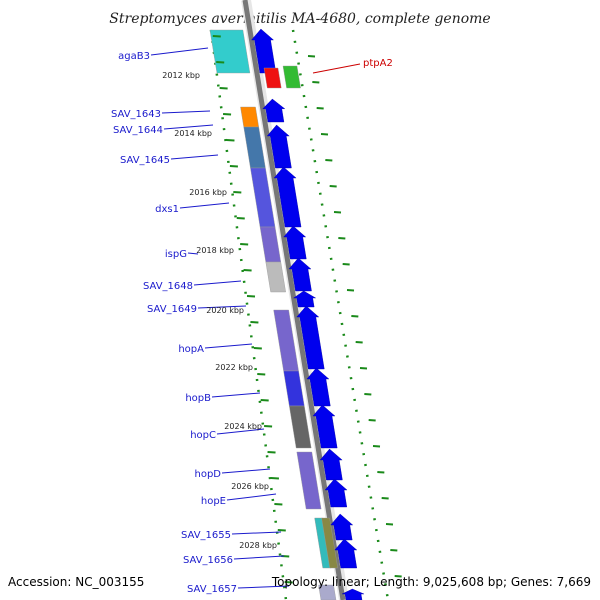  What do you see at coordinates (198, 398) in the screenshot?
I see `gene-label-hopb: hopB` at bounding box center [198, 398].